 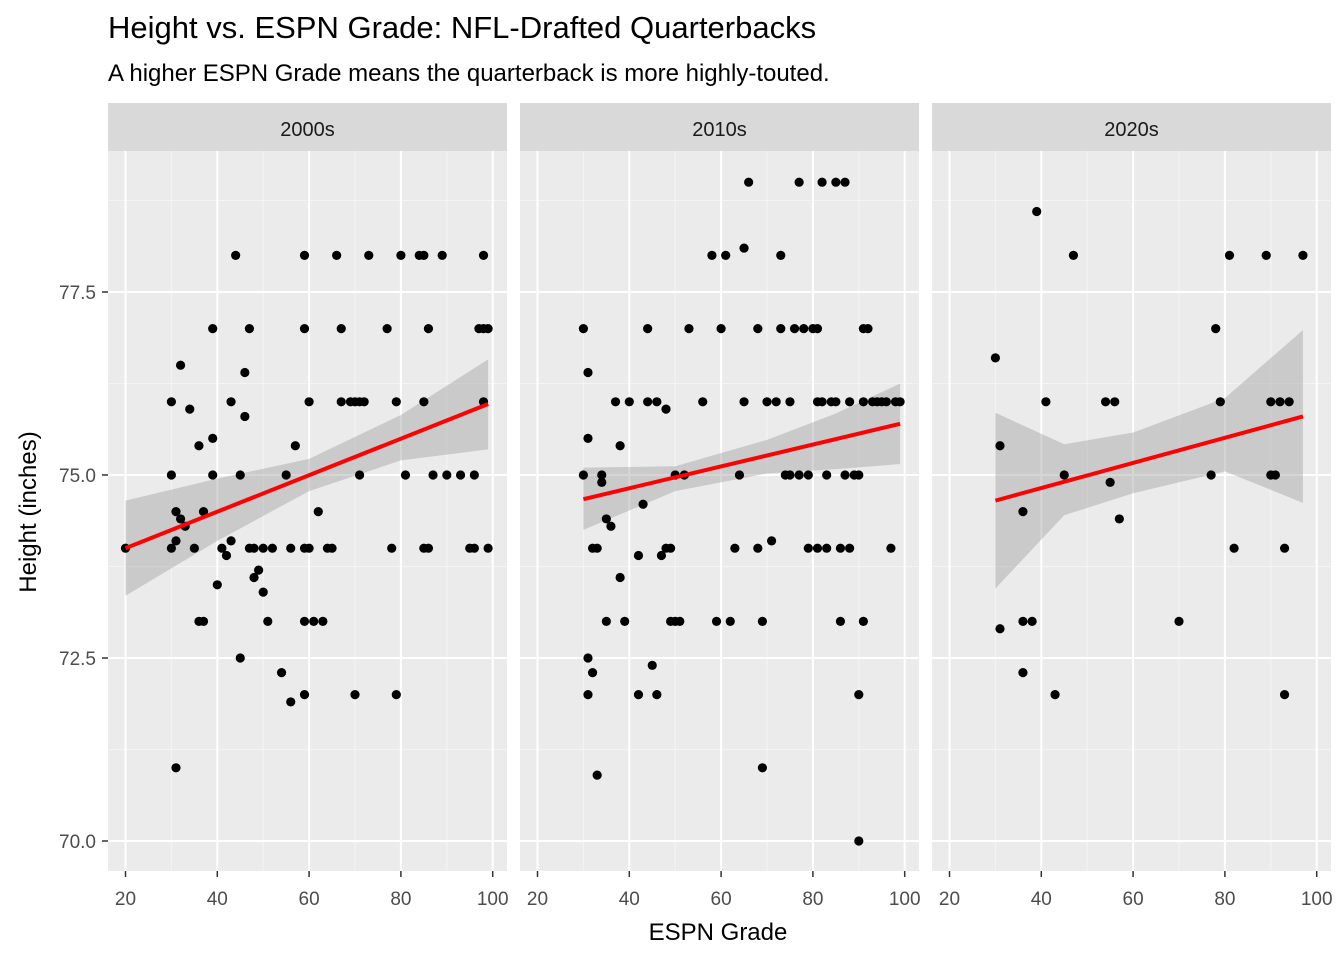 What do you see at coordinates (1133, 899) in the screenshot?
I see `x-tick-label: 60` at bounding box center [1133, 899].